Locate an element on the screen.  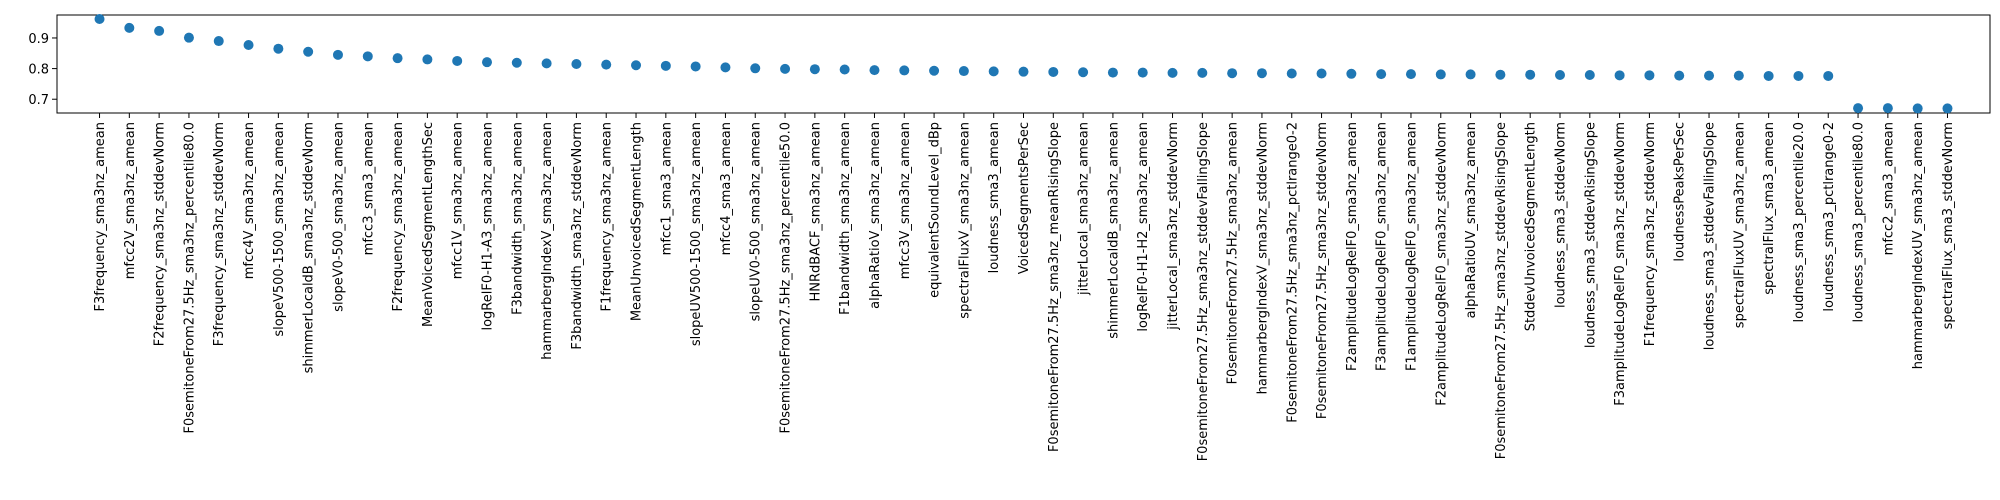
x-tick-label: shimmerLocaldB_sma3nz_stddevNorm is located at coordinates (309, 247).